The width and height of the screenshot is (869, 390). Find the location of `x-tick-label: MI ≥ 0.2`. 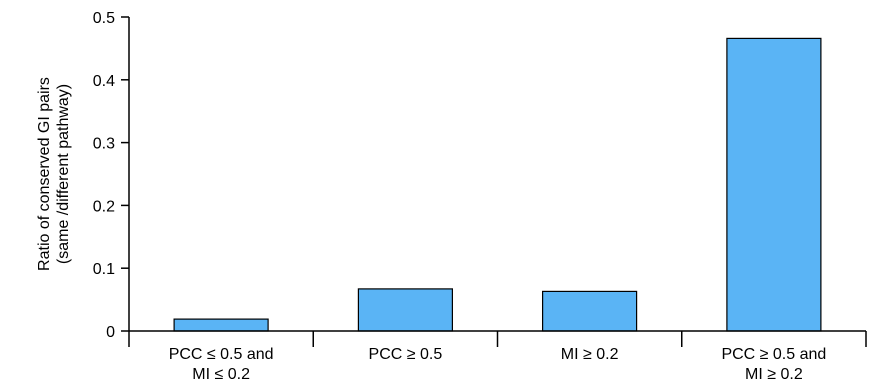

x-tick-label: MI ≥ 0.2 is located at coordinates (590, 354).